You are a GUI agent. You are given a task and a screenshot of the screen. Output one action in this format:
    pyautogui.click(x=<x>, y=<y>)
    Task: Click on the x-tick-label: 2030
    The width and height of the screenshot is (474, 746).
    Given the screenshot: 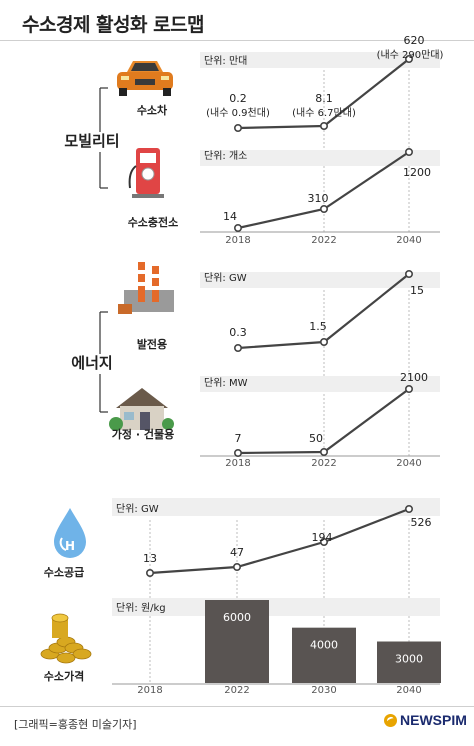 What is the action you would take?
    pyautogui.click(x=323, y=690)
    